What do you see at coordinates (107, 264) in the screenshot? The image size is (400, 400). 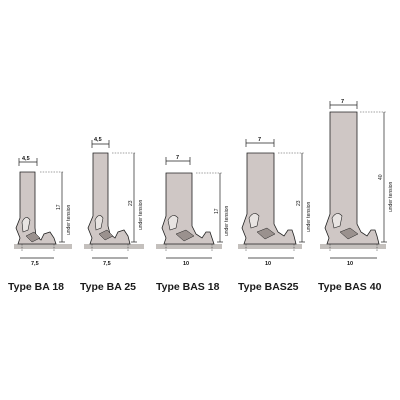 I see `ba25-base-width: 7,5` at bounding box center [107, 264].